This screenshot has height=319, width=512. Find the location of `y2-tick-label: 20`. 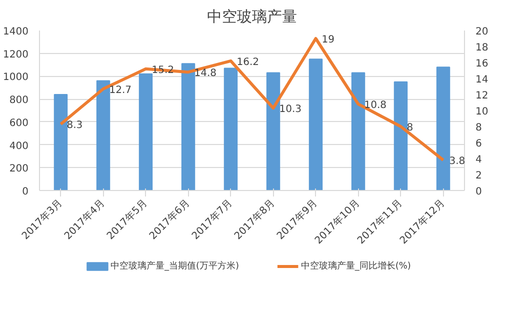

y2-tick-label: 20 is located at coordinates (482, 32).